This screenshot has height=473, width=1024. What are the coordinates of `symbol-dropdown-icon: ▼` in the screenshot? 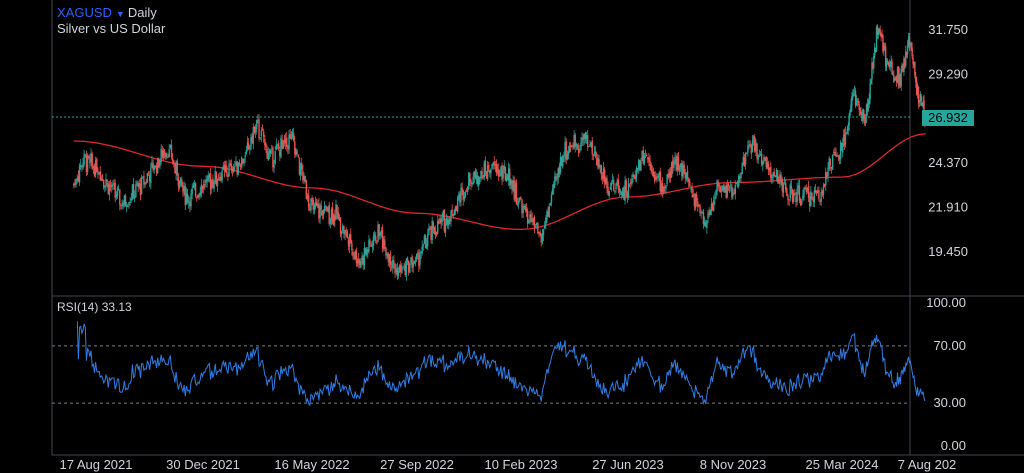 It's located at (120, 14).